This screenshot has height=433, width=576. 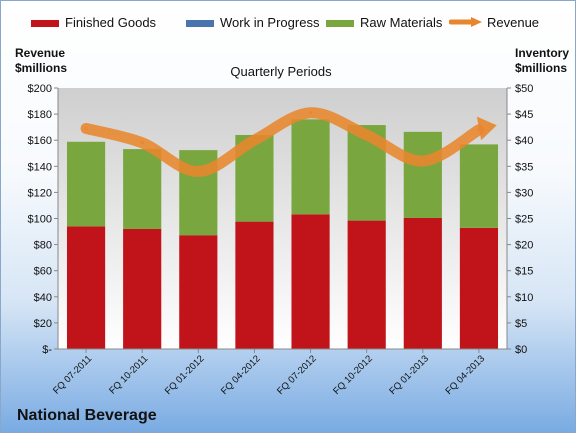 I want to click on right-tick-label: $50, so click(x=524, y=89).